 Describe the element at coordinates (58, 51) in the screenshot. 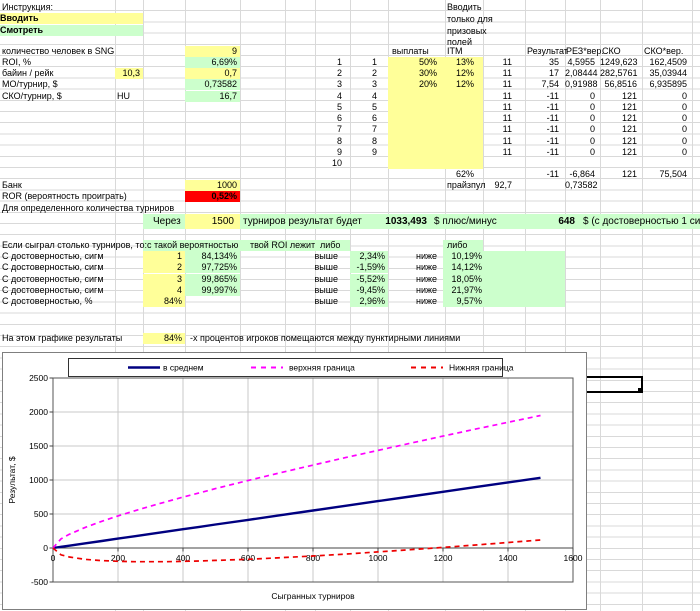

I see `label-players: количество человек в SNG` at that location.